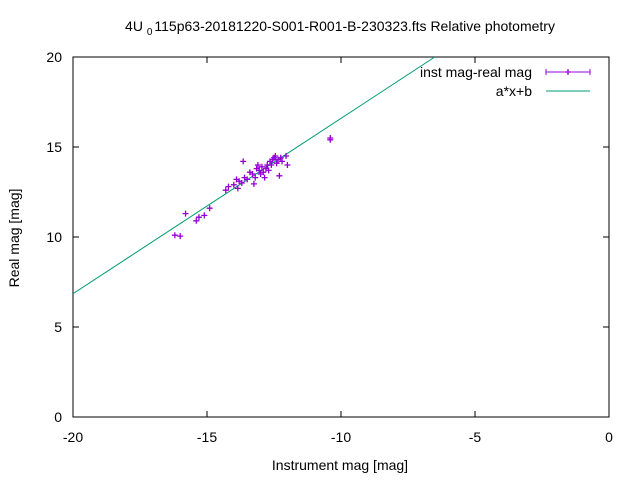 Image resolution: width=640 pixels, height=480 pixels. I want to click on x-tick-label: -20, so click(73, 437).